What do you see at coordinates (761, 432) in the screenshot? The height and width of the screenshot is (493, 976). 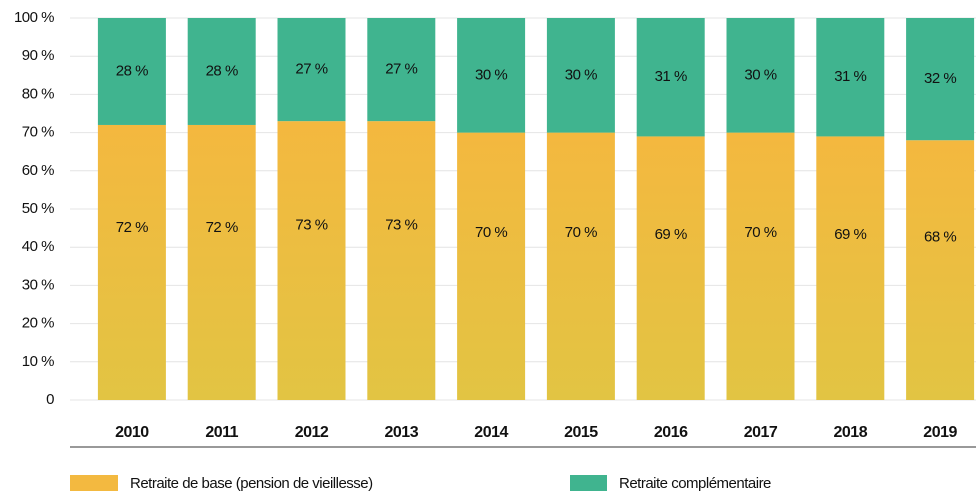 I see `x-tick-label: 2017` at bounding box center [761, 432].